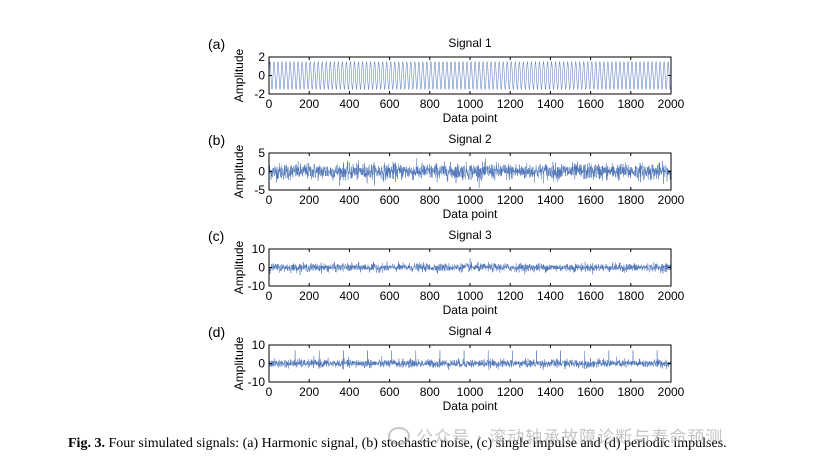 The height and width of the screenshot is (469, 837). What do you see at coordinates (470, 331) in the screenshot?
I see `plot-title: Signal 4` at bounding box center [470, 331].